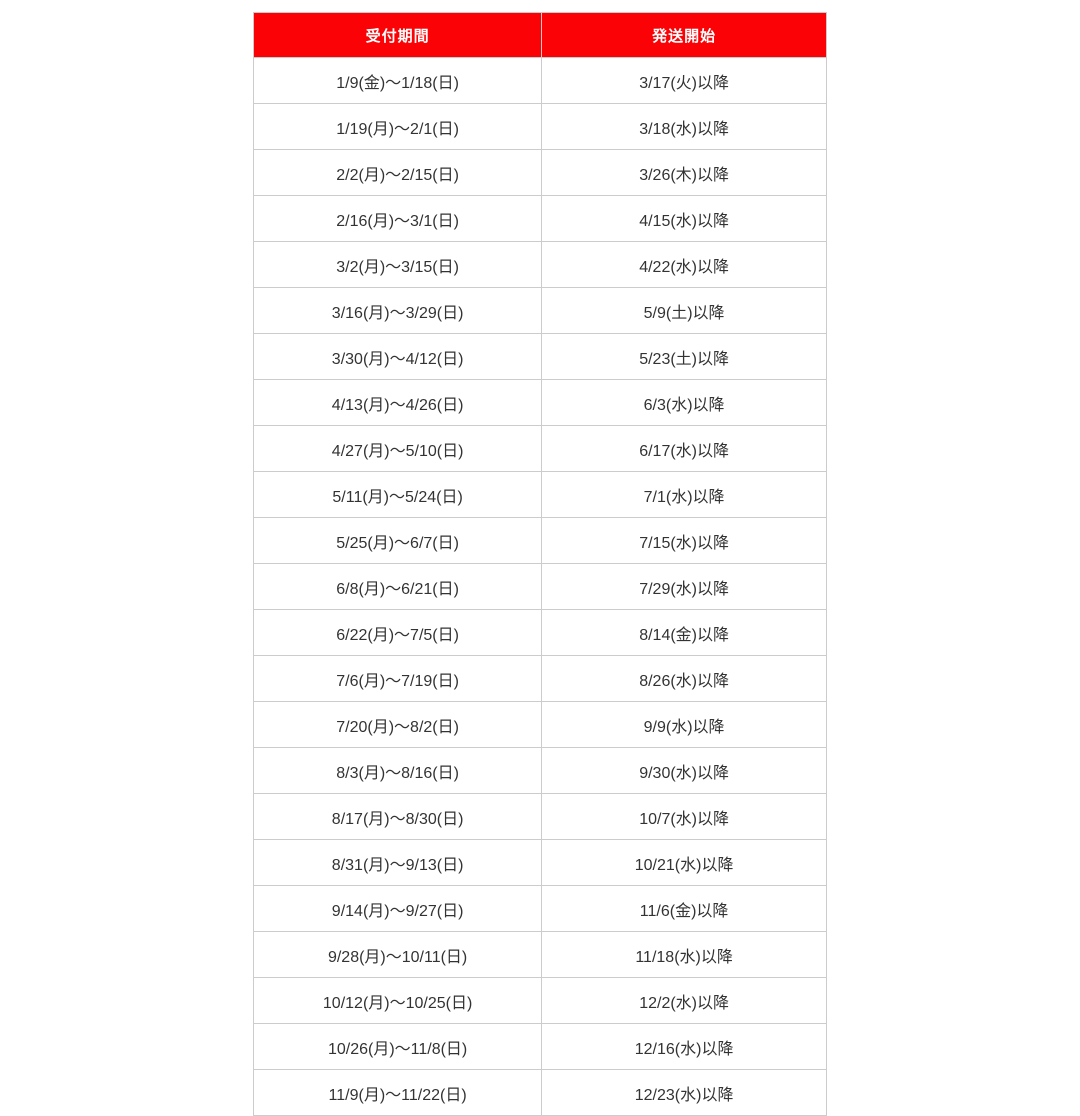 This screenshot has height=1116, width=1080. I want to click on table-row: 2/2(月)～2/15(日) 3/26(木)以降, so click(539, 172).